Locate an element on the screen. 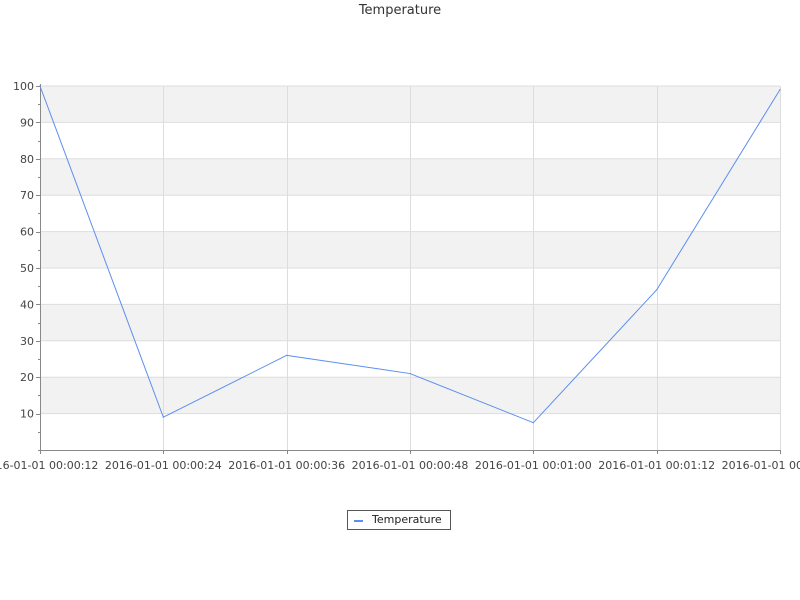  legend-label: Temperature is located at coordinates (407, 519).